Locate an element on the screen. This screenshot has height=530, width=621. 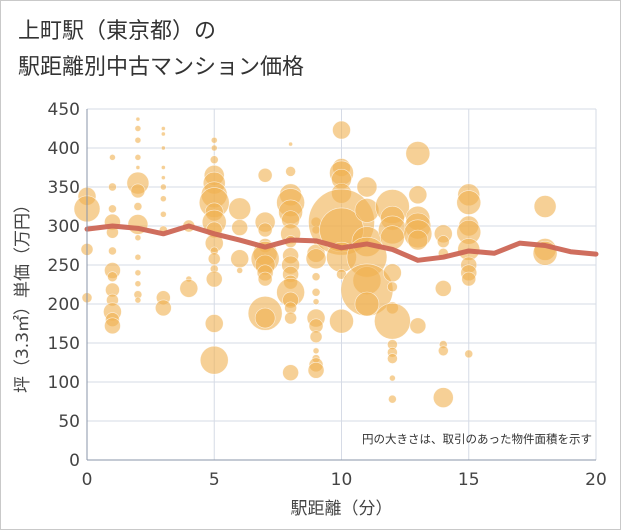
x-axis-label: 駅距離（分） is located at coordinates (342, 509).